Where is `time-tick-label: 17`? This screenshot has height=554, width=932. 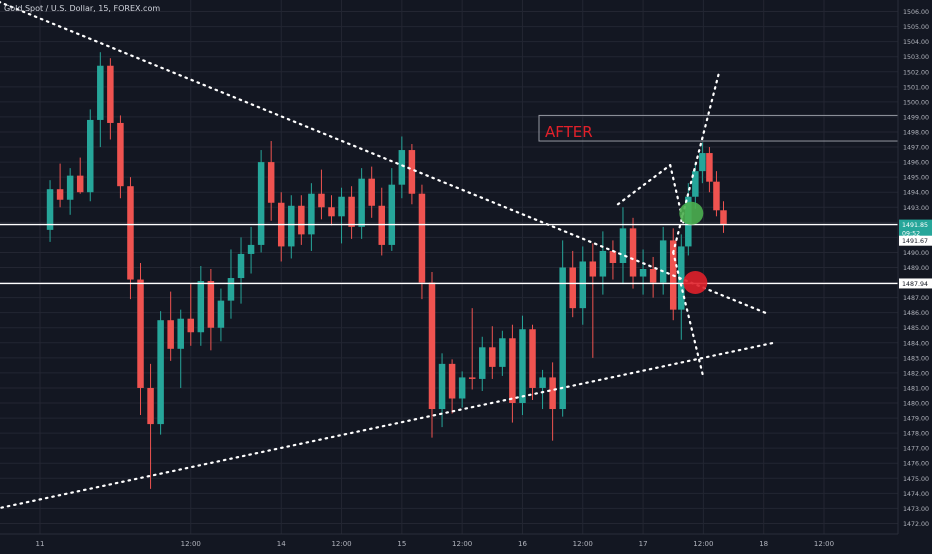 time-tick-label: 17 is located at coordinates (643, 544).